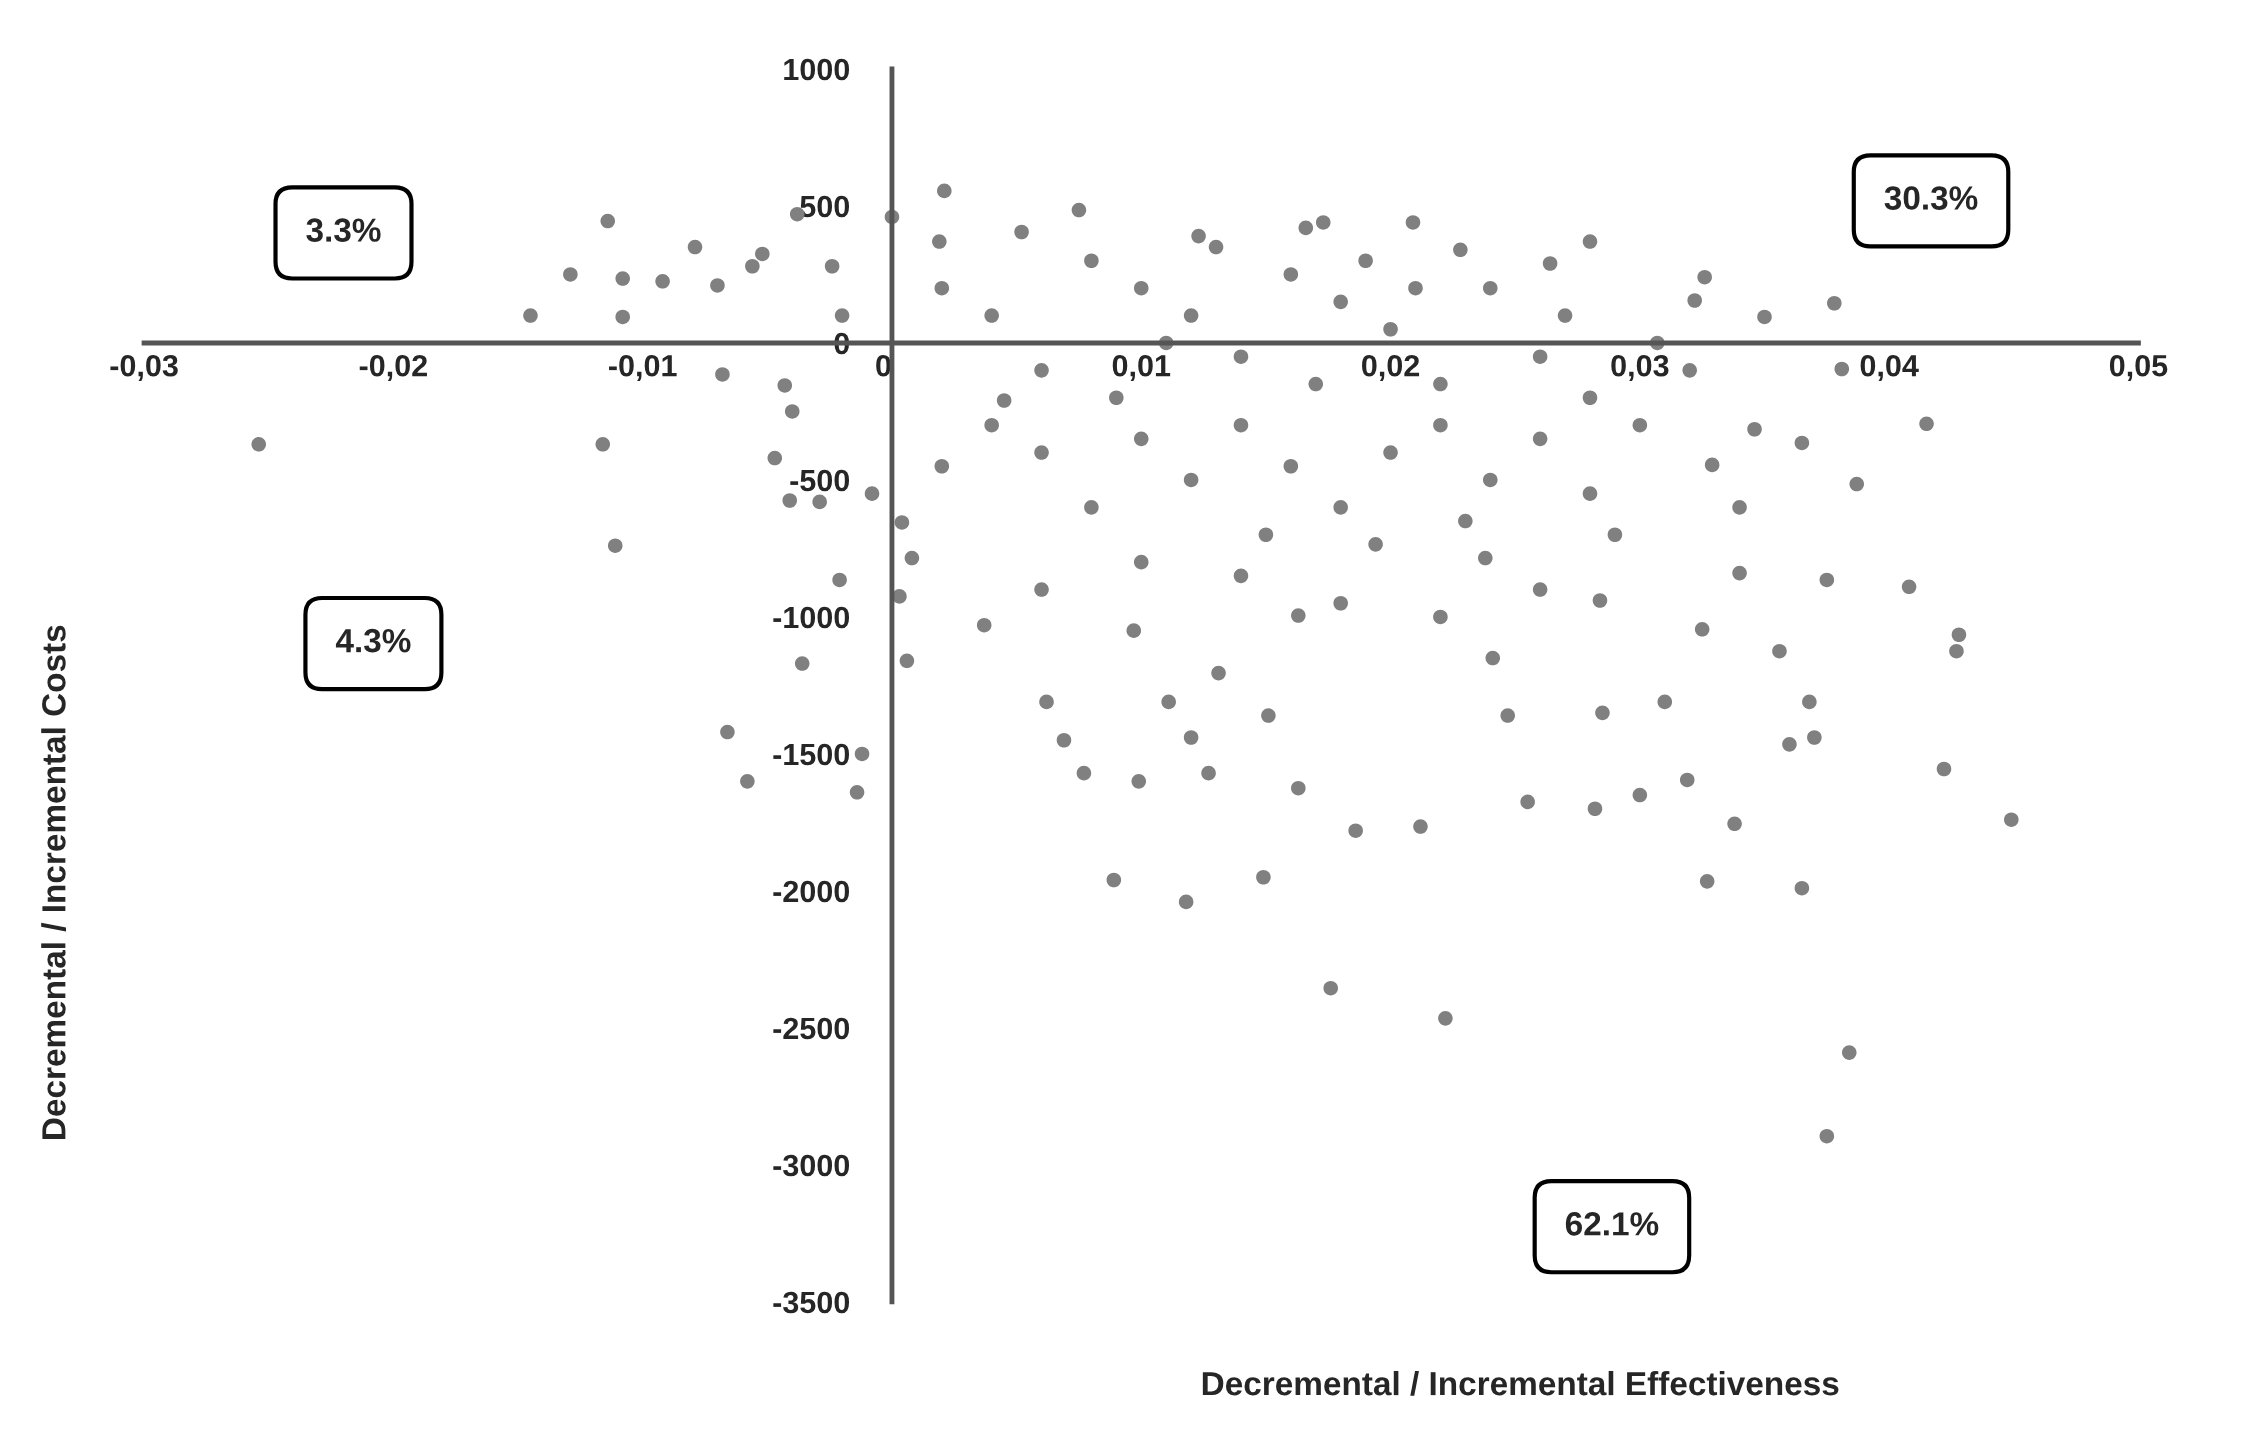 The height and width of the screenshot is (1437, 2251). What do you see at coordinates (1141, 367) in the screenshot?
I see `x-tick-label: 0,01` at bounding box center [1141, 367].